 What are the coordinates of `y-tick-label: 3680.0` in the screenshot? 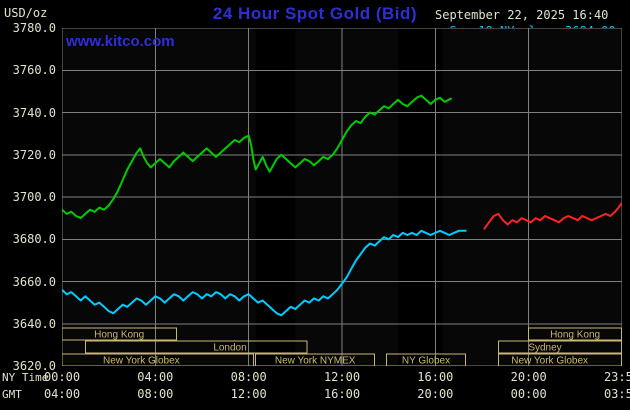 It's located at (34, 239).